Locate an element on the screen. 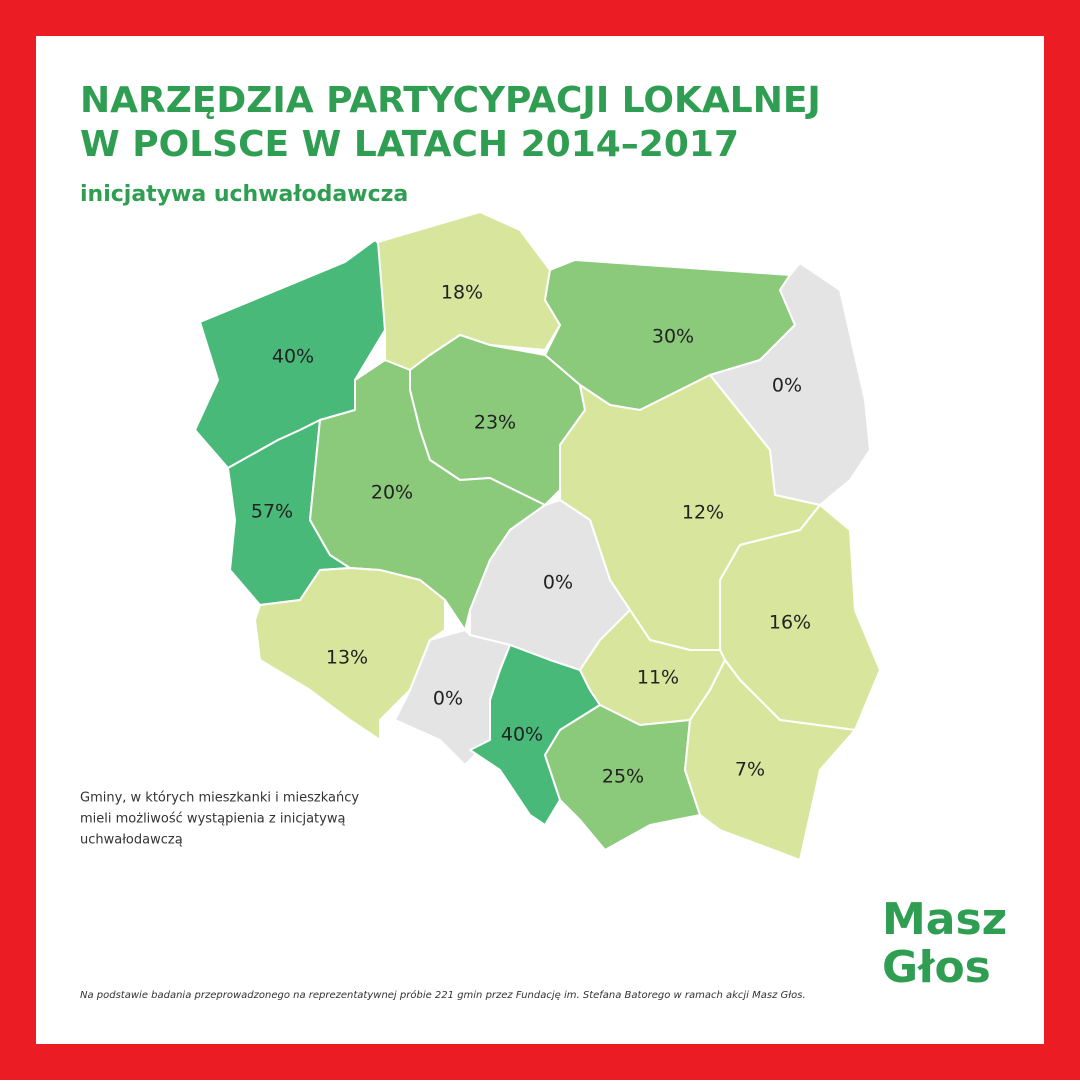 The height and width of the screenshot is (1084, 1080). region-label: 11% is located at coordinates (658, 678).